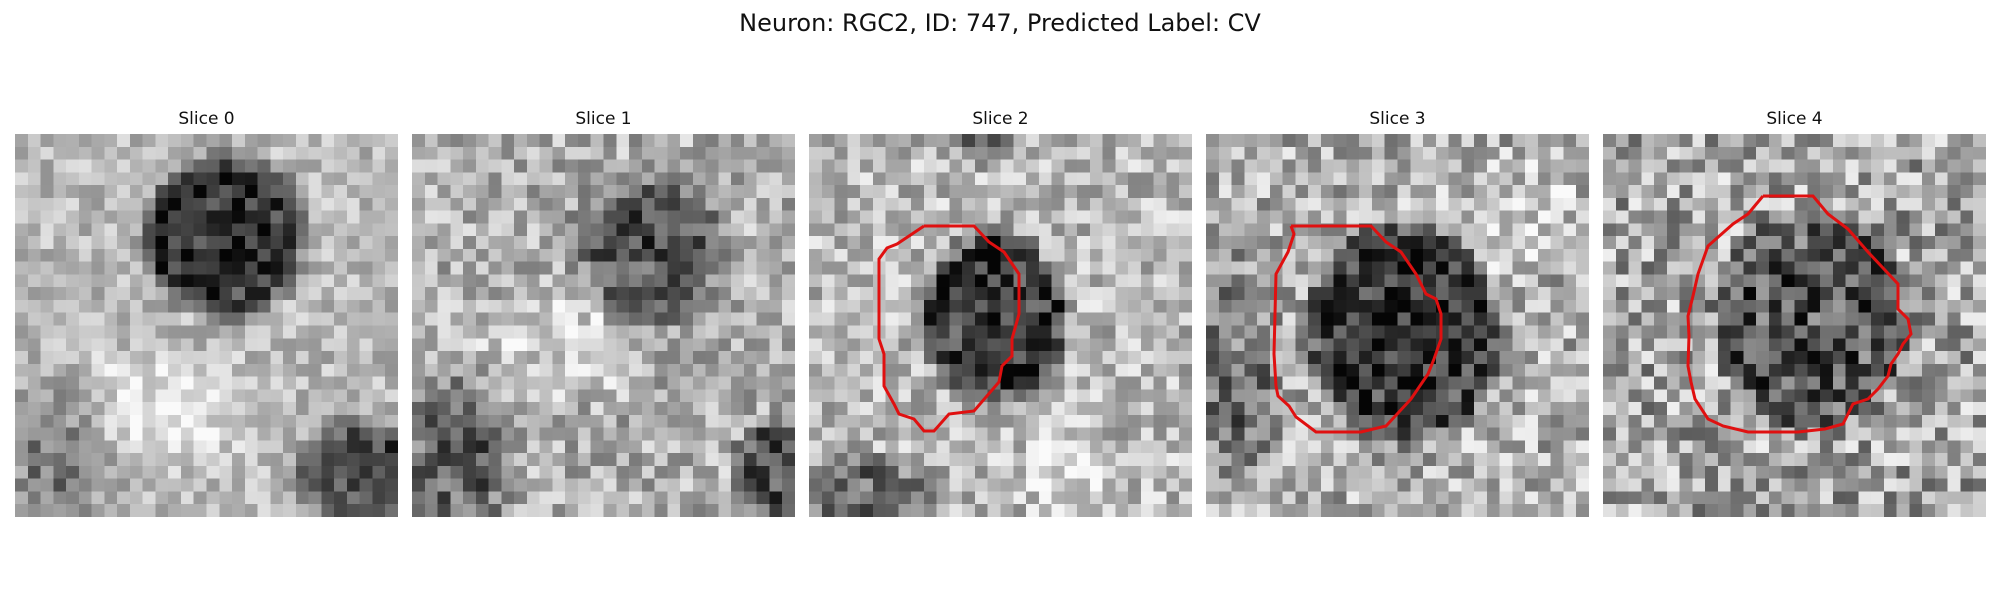 This screenshot has width=2000, height=600. Describe the element at coordinates (603, 119) in the screenshot. I see `slice-title: Slice 1` at that location.